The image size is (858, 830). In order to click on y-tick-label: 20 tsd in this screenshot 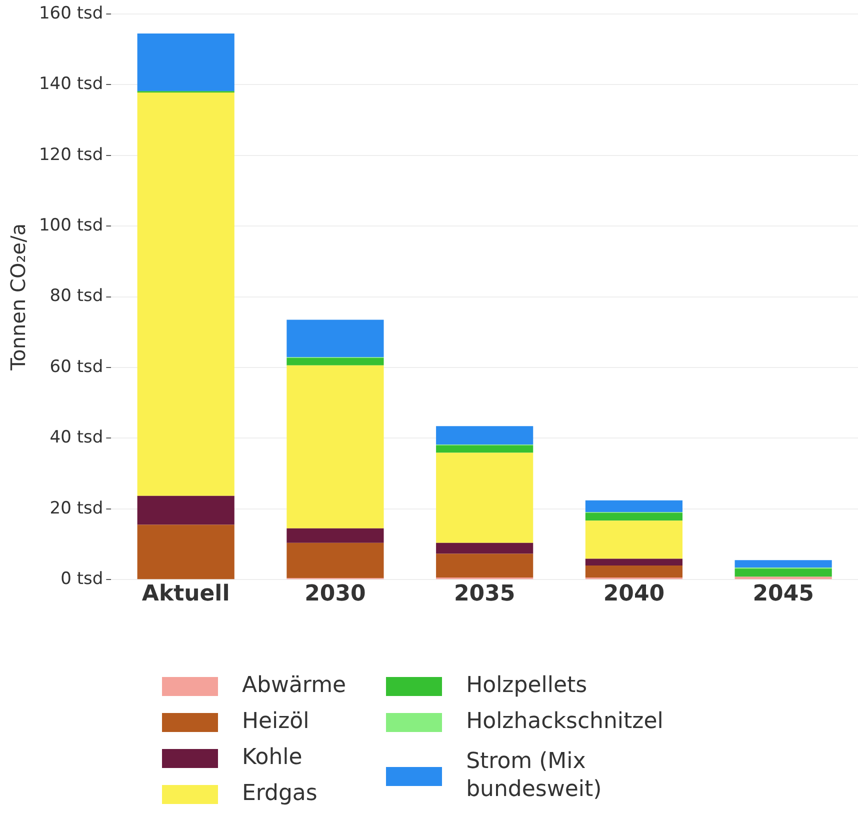, I will do `click(77, 508)`.